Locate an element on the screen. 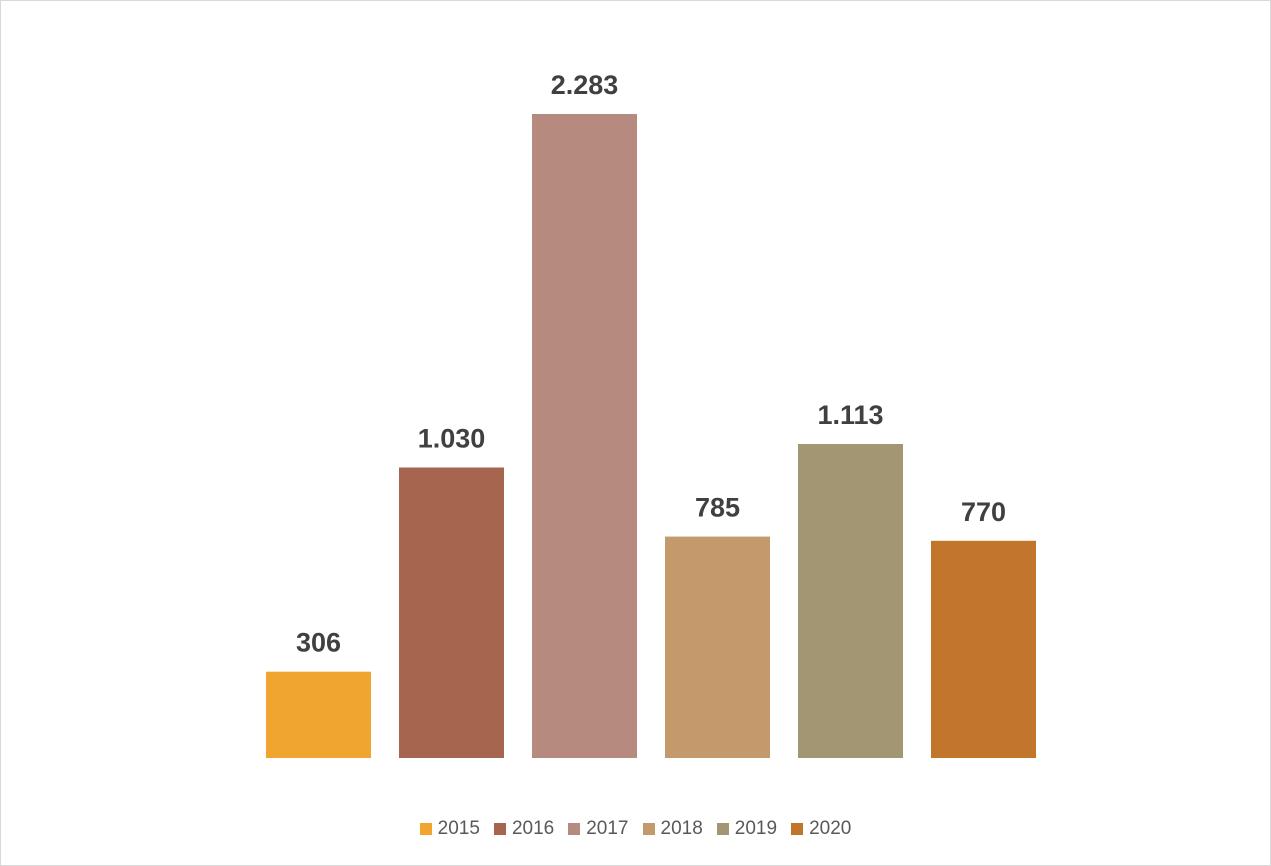 This screenshot has height=866, width=1271. data-label-2016: 1.030 is located at coordinates (452, 439).